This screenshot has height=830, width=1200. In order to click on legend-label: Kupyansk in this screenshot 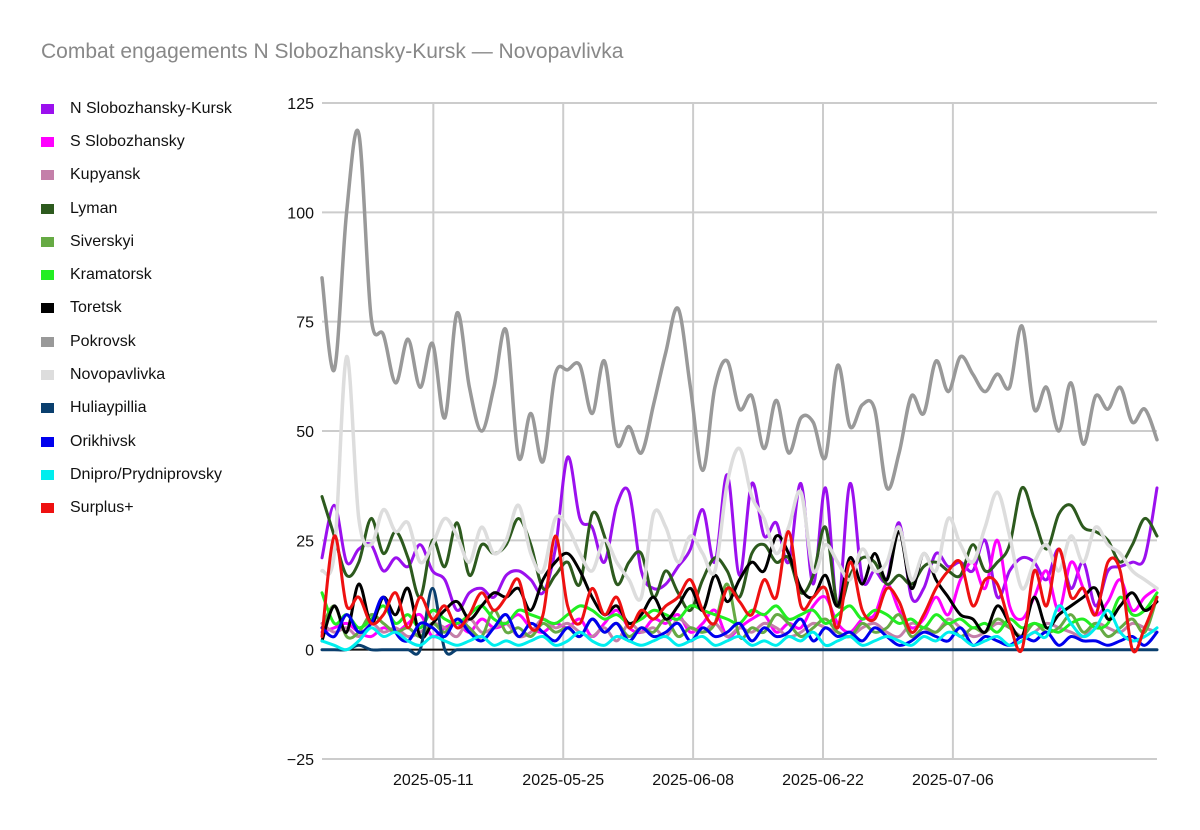, I will do `click(105, 175)`.